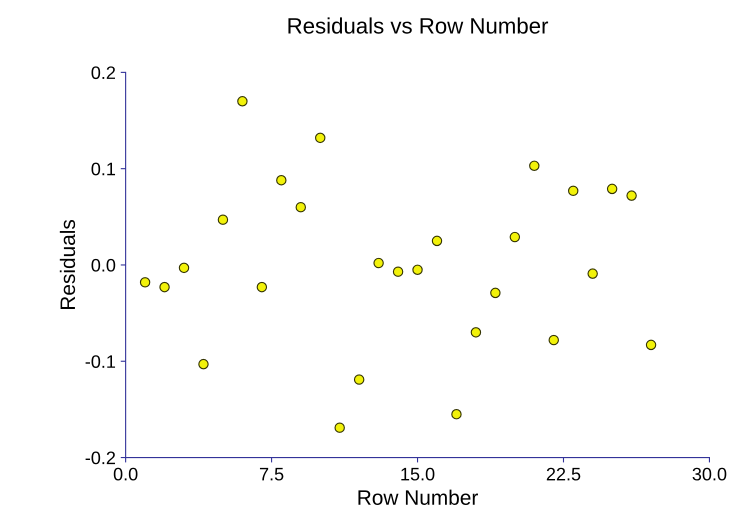  What do you see at coordinates (563, 474) in the screenshot?
I see `x-tick-label: 22.5` at bounding box center [563, 474].